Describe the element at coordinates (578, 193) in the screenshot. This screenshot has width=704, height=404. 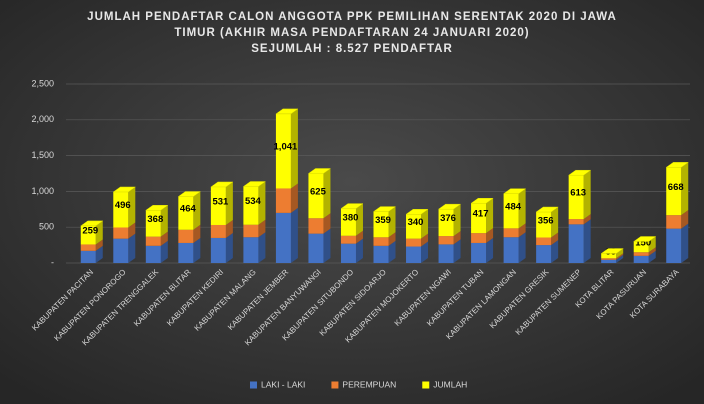
I see `data-label: 613` at that location.